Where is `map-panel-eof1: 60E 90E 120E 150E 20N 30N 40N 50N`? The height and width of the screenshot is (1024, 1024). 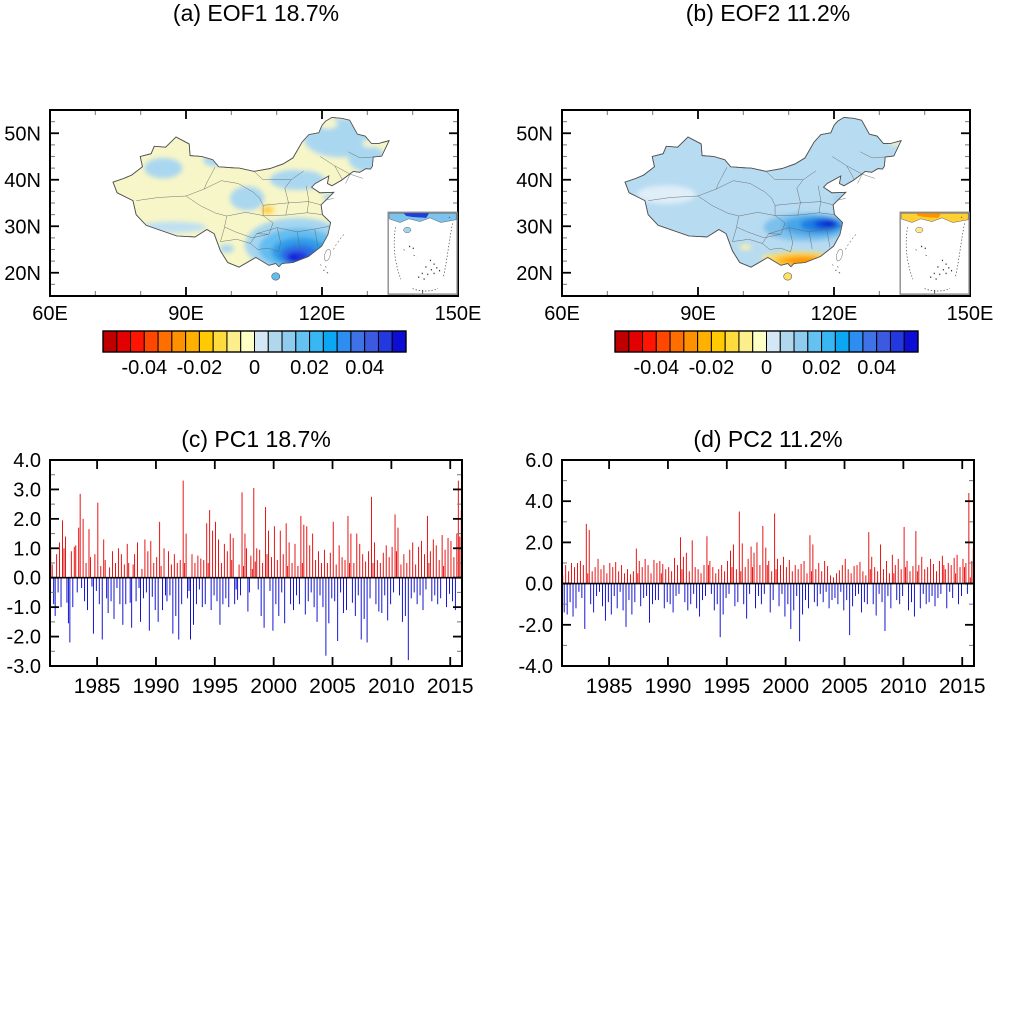 map-panel-eof1: 60E 90E 120E 150E 20N 30N 40N 50N is located at coordinates (243, 217).